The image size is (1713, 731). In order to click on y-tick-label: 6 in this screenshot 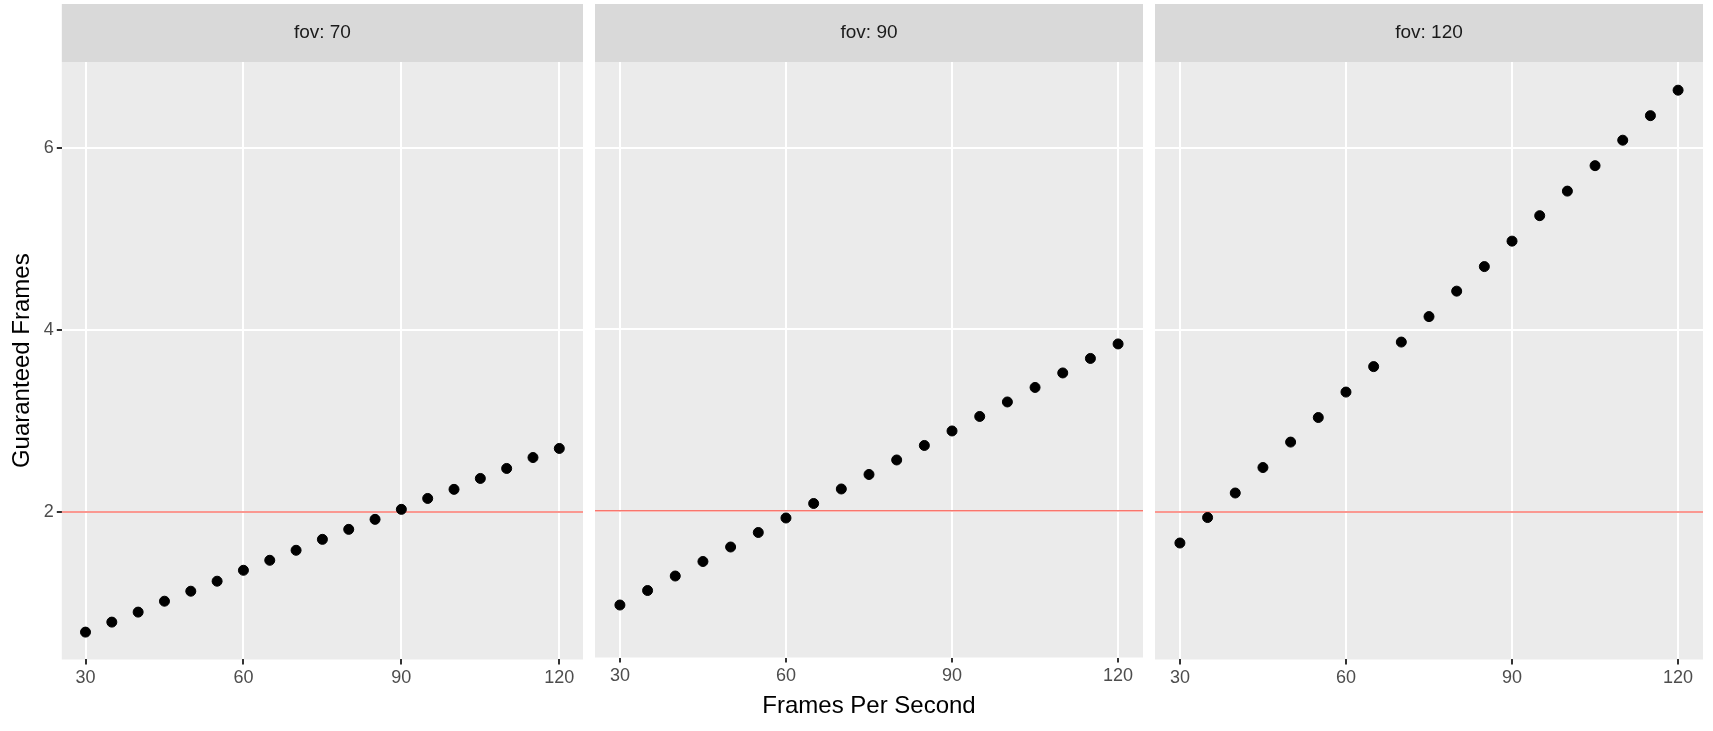, I will do `click(48, 147)`.